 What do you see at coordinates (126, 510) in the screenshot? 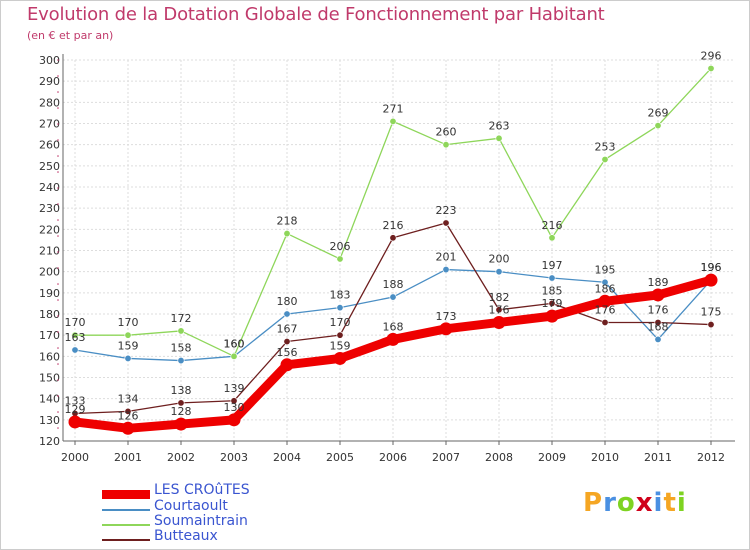
I see `legend-swatch-courtaoult` at bounding box center [126, 510].